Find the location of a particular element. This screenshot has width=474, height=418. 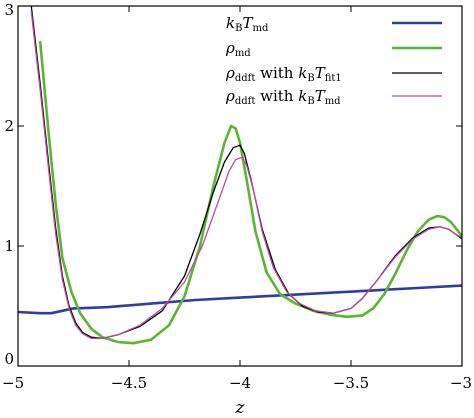

legend-label: kB​Tmd​ is located at coordinates (247, 24).